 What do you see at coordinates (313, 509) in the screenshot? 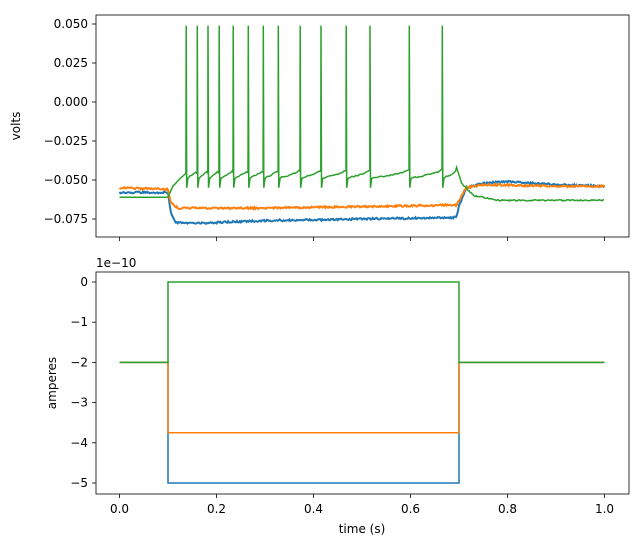
I see `current-xtick-label: 0.4` at bounding box center [313, 509].